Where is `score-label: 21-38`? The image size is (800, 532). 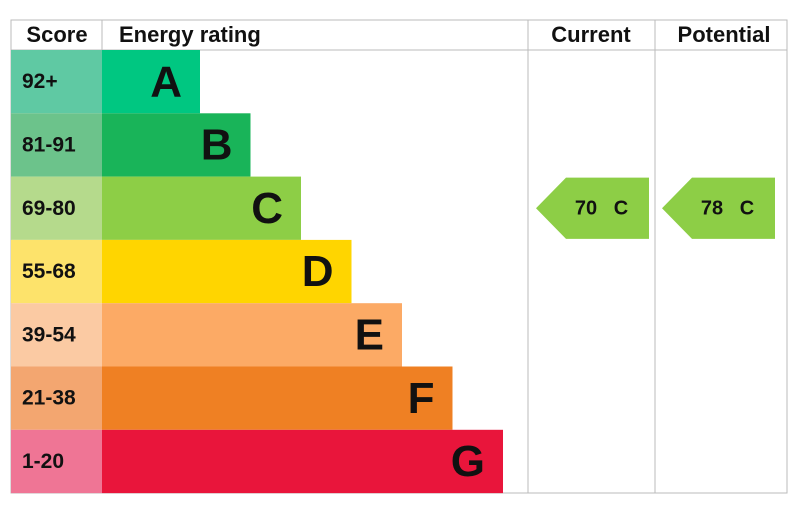 score-label: 21-38 is located at coordinates (49, 398).